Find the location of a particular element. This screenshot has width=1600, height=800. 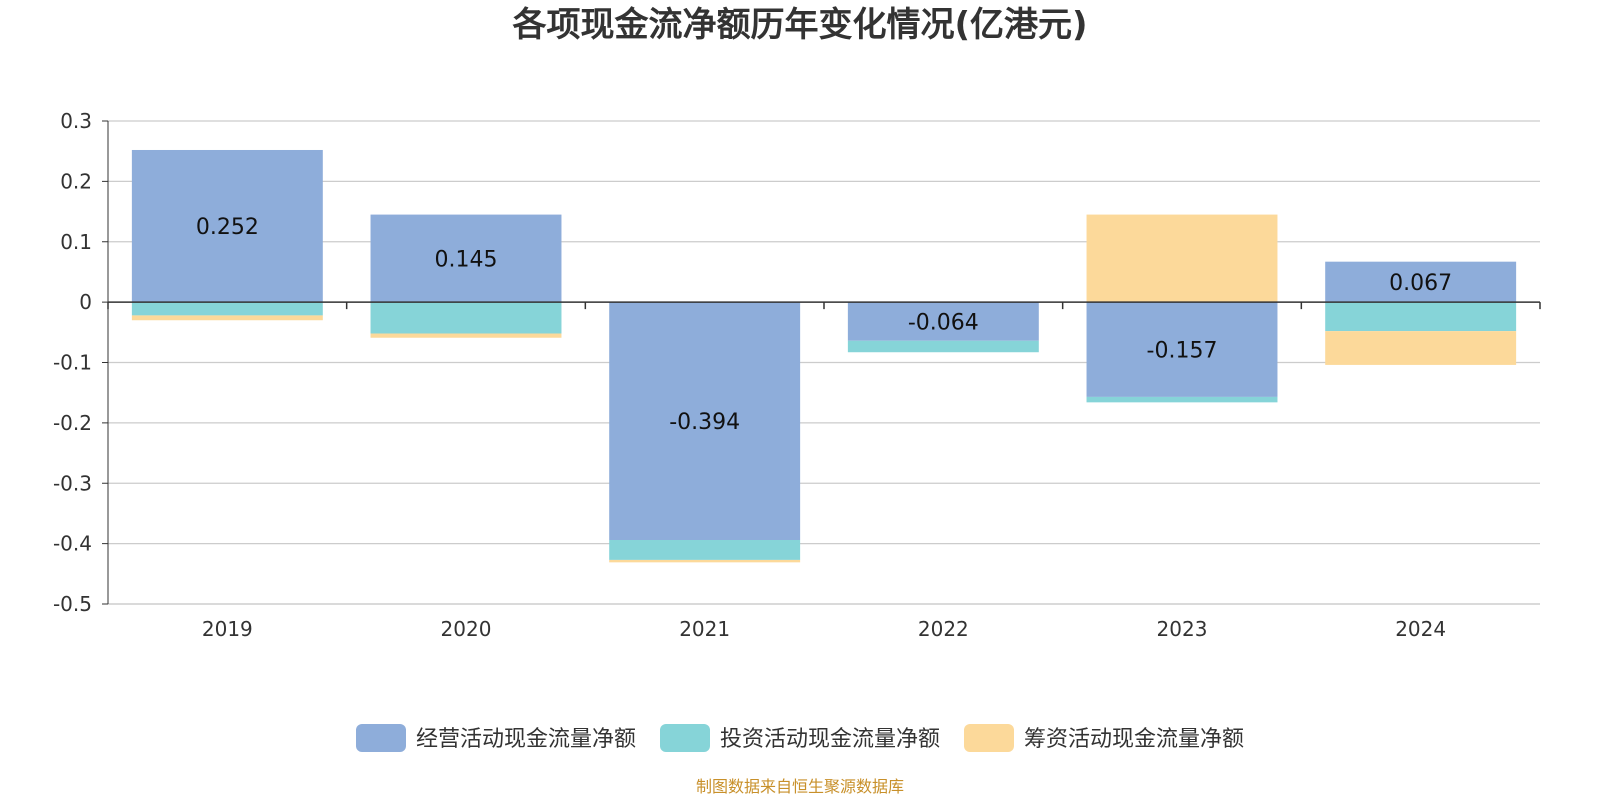

y-tick-label: -0.5 is located at coordinates (72, 604).